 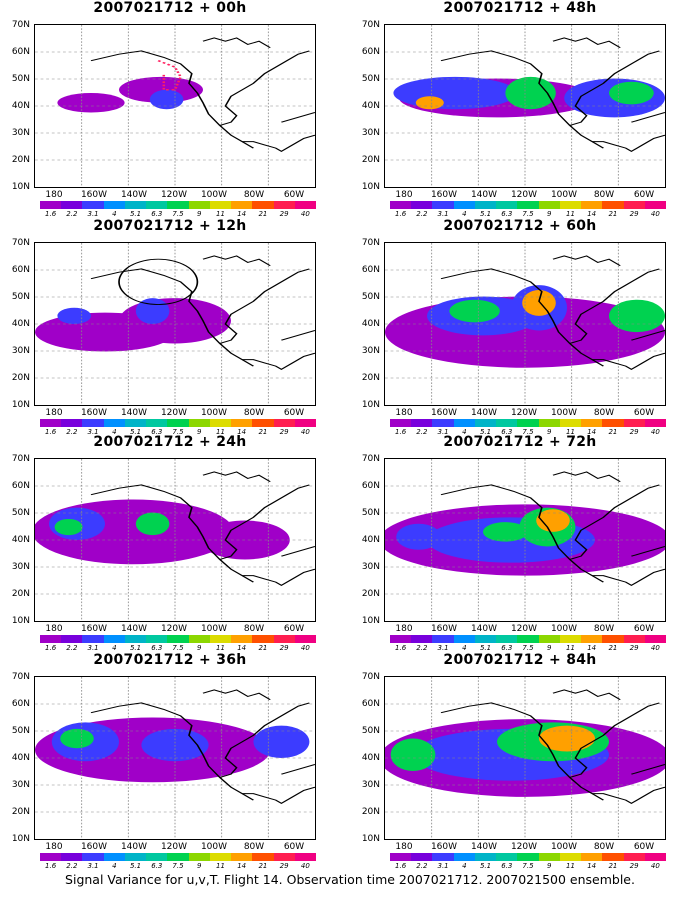 What do you see at coordinates (443, 648) in the screenshot?
I see `colorbar-label: 3.1` at bounding box center [443, 648].